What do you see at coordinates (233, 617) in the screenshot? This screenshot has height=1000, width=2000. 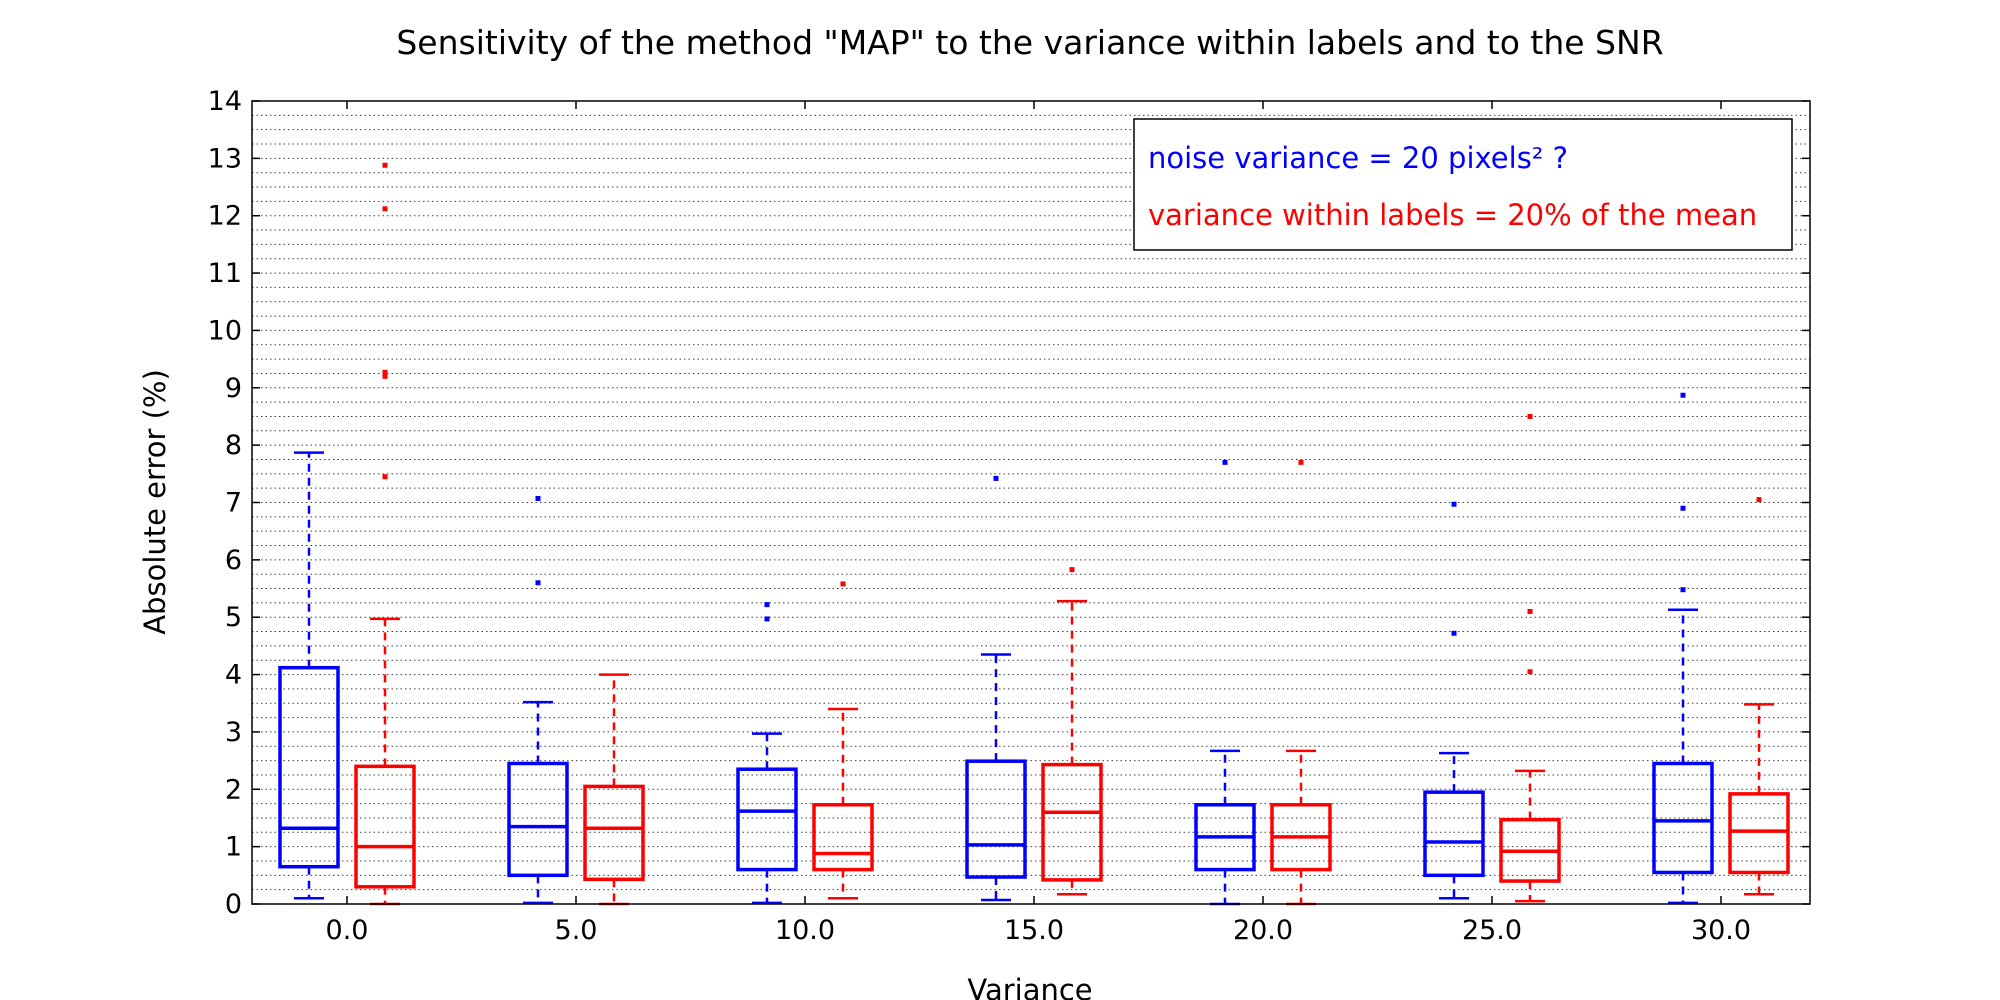 I see `y-tick-label: 5` at bounding box center [233, 617].